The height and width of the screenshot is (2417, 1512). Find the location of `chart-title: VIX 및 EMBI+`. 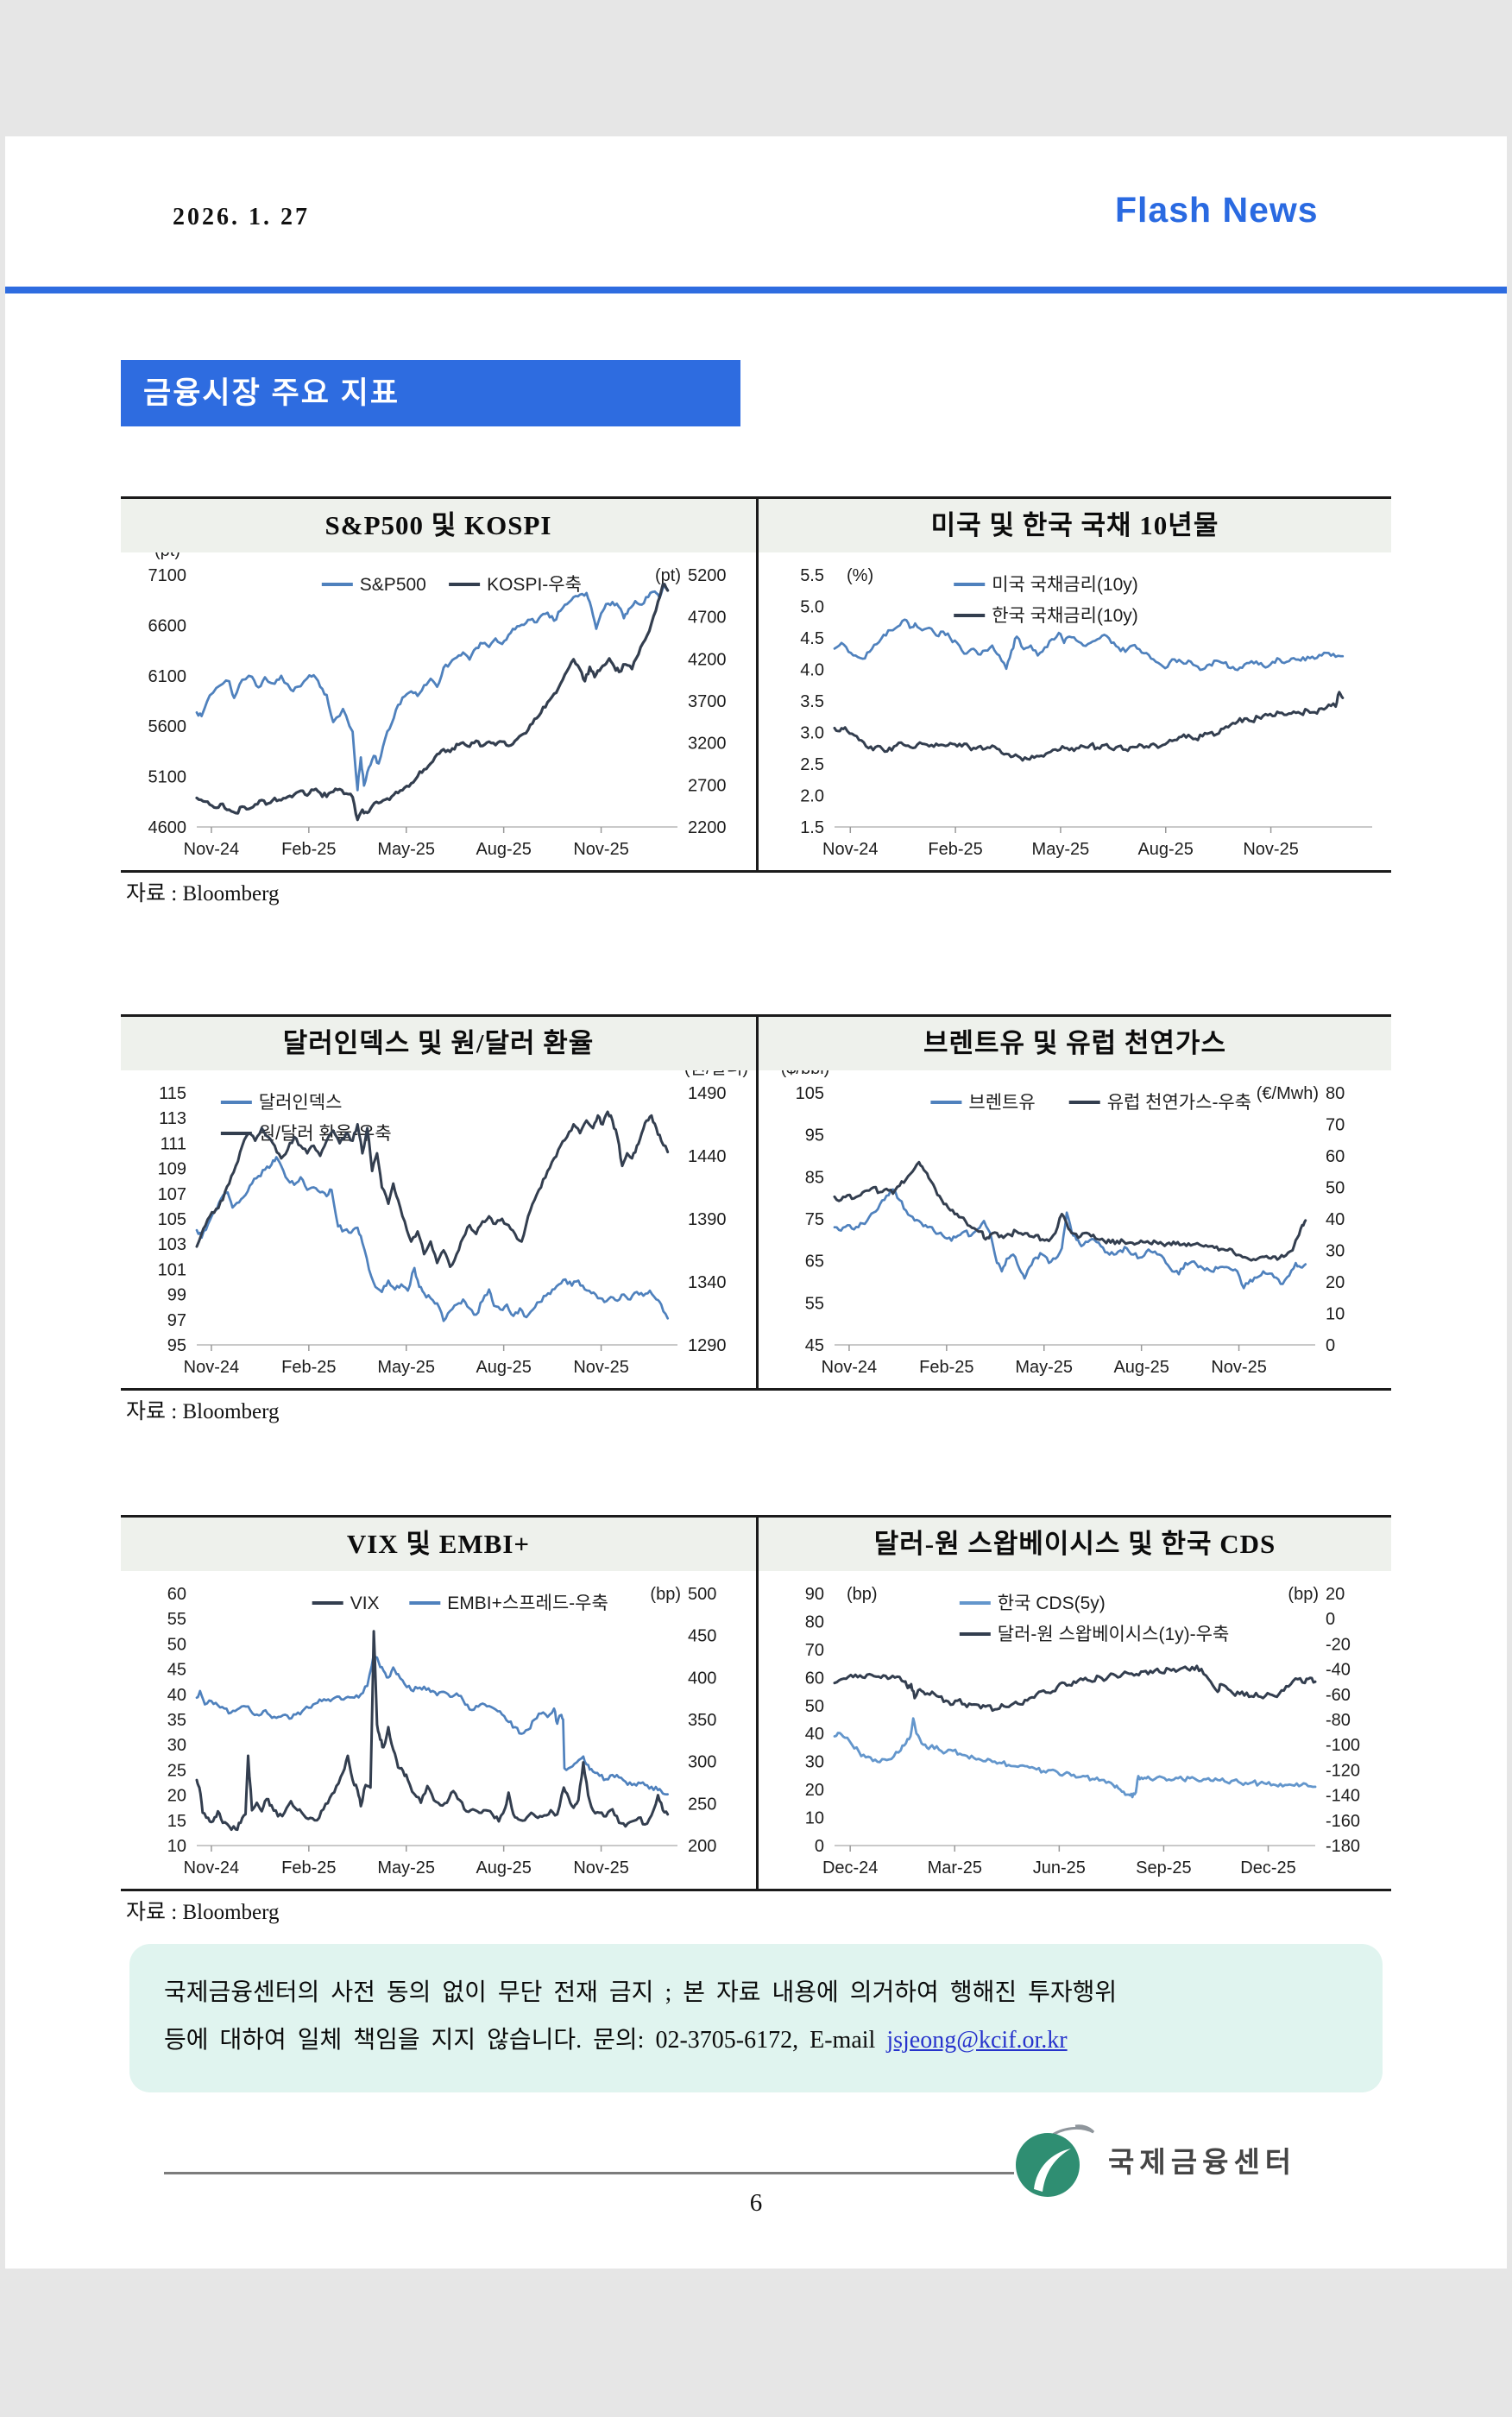

chart-title: VIX 및 EMBI+ is located at coordinates (439, 1544).